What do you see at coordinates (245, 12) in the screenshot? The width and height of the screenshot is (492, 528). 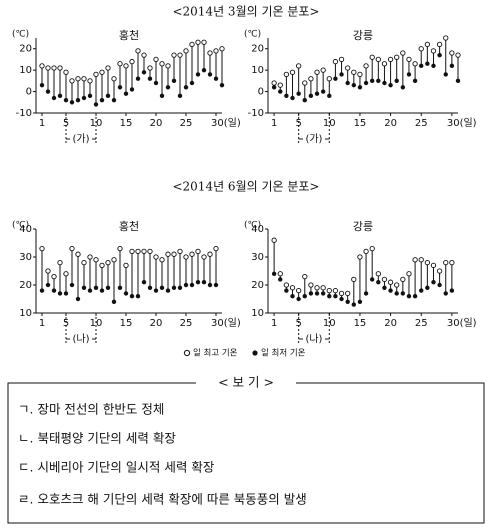 I see `heading: <2014년 3월의 기온 분포>` at bounding box center [245, 12].